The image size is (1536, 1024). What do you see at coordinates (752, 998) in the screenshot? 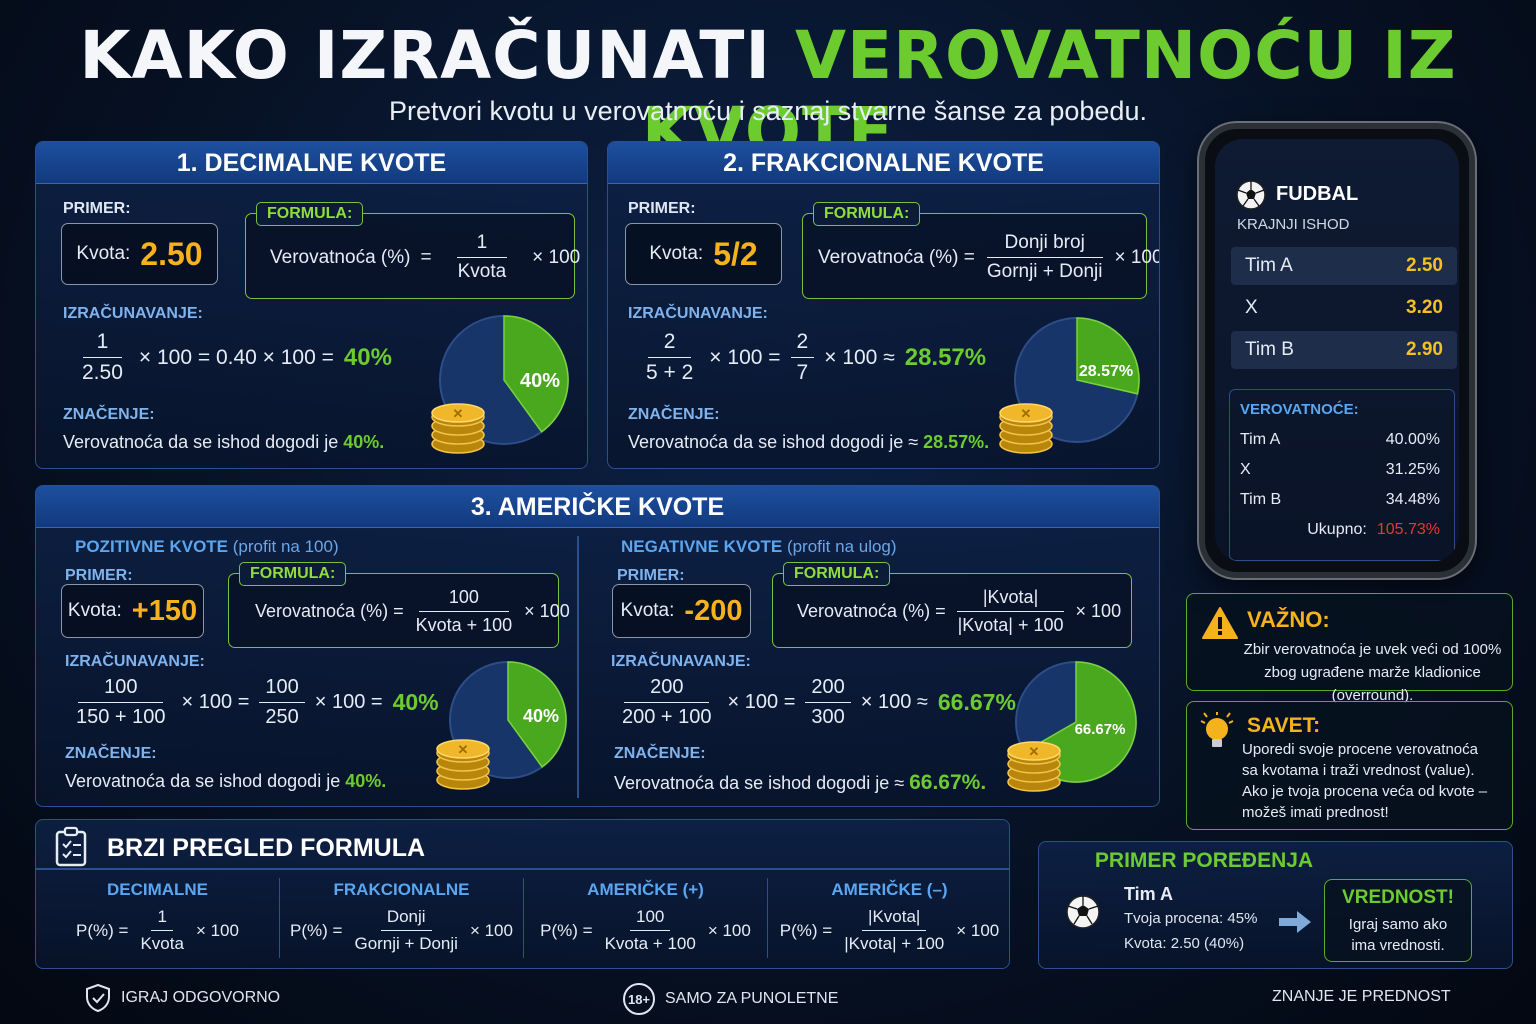
I see `footer-middle-text: SAMO ZA PUNOLETNE` at bounding box center [752, 998].